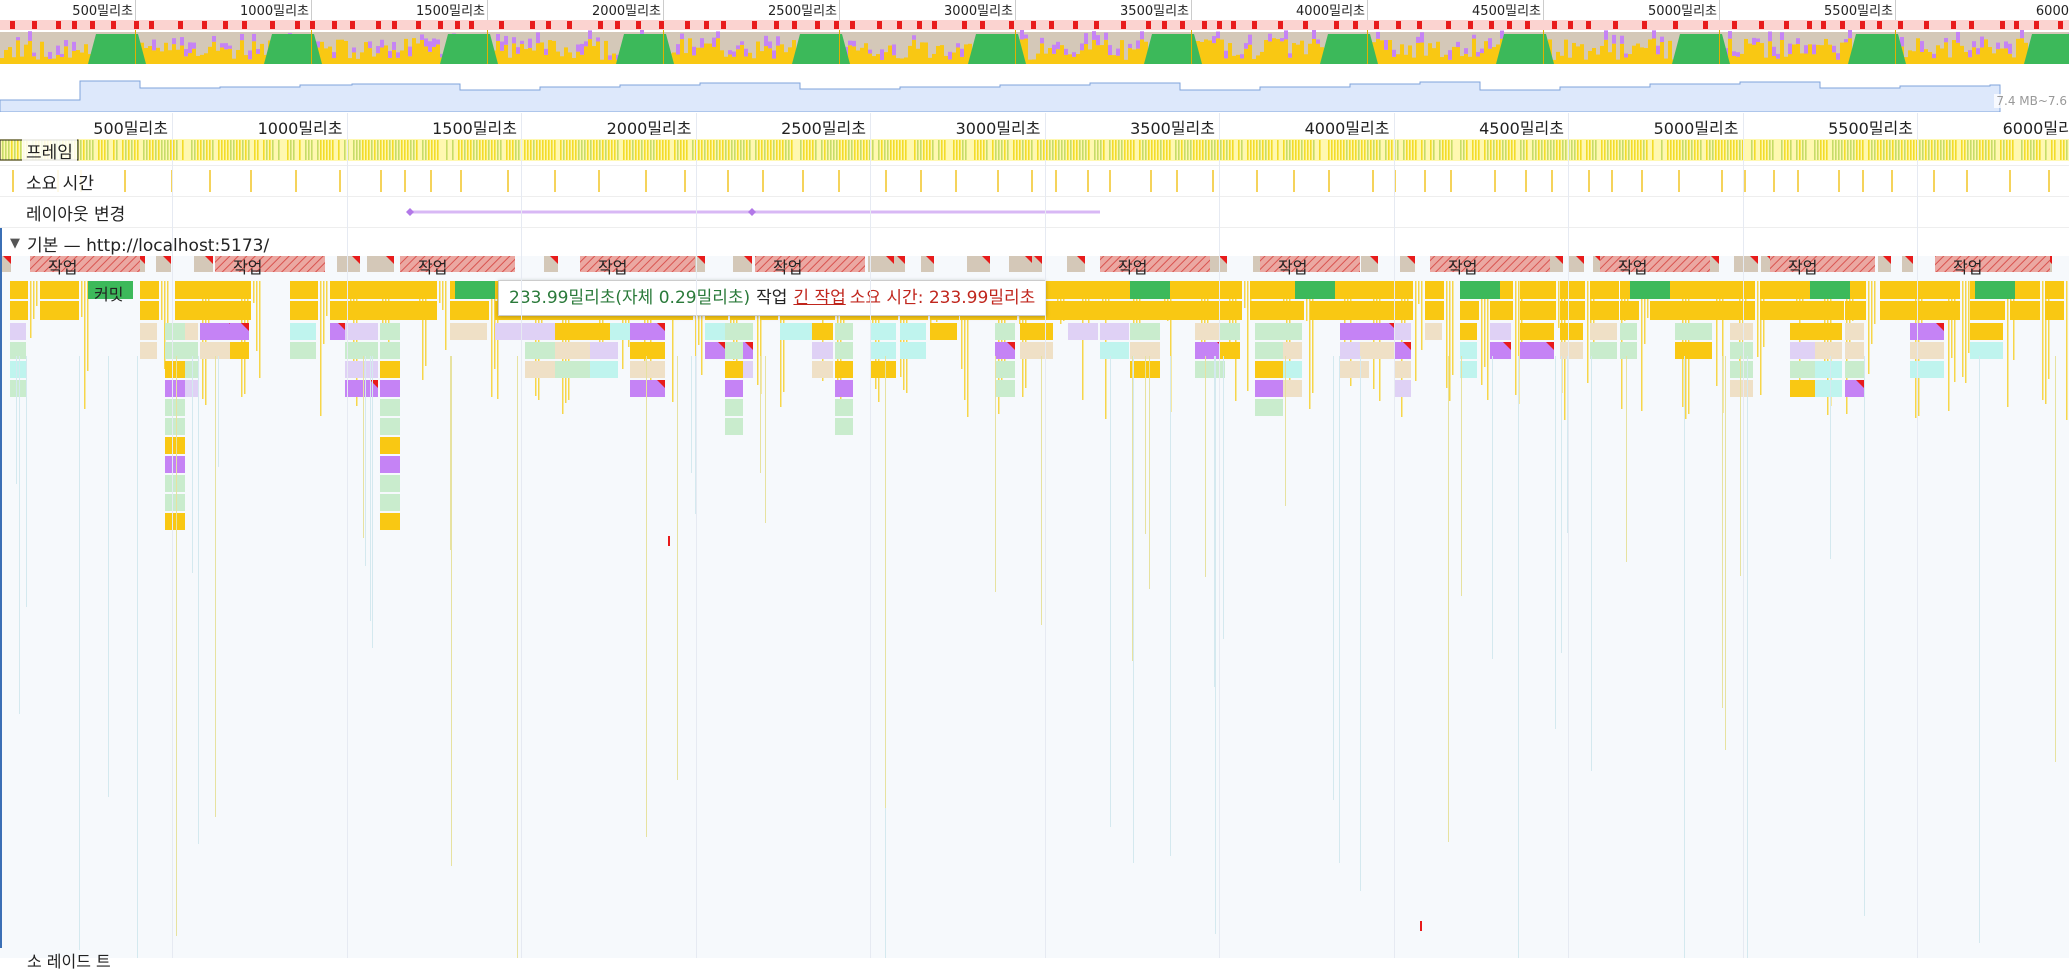 The width and height of the screenshot is (2069, 972). I want to click on overview-tick-label: 1500밀리초, so click(450, 11).